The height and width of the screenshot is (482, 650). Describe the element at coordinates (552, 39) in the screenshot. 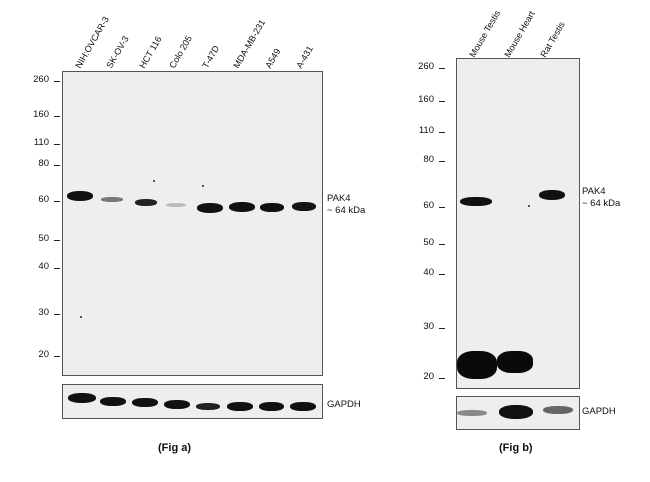

I see `lane-label: Rat Testis` at that location.